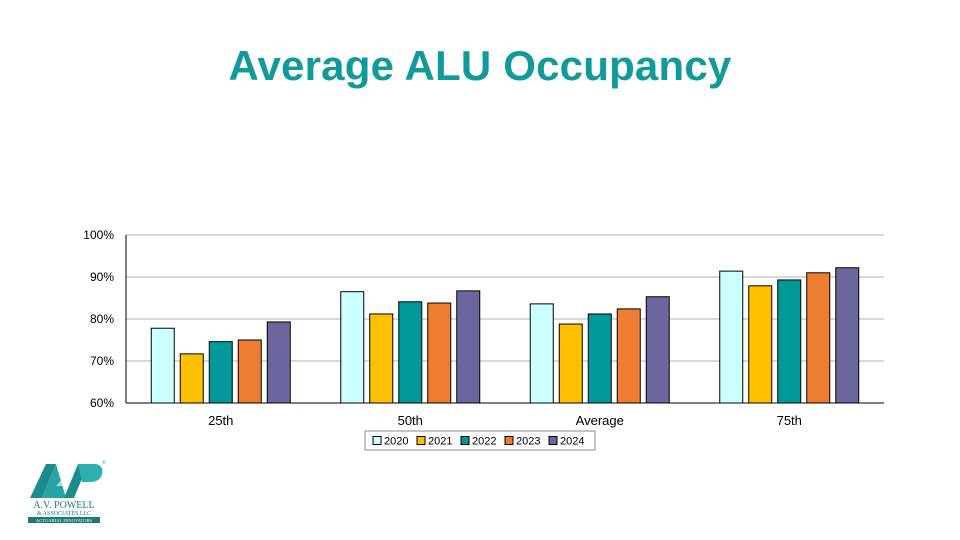 This screenshot has width=960, height=540. I want to click on legend-label-2023: 2023, so click(528, 442).